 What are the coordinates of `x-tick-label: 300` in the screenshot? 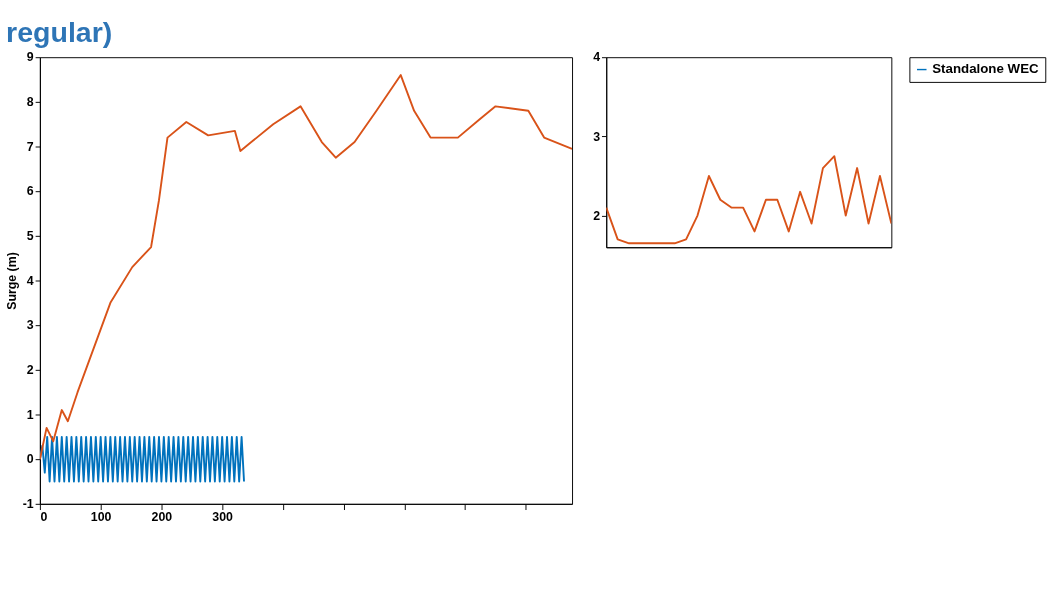 It's located at (223, 517).